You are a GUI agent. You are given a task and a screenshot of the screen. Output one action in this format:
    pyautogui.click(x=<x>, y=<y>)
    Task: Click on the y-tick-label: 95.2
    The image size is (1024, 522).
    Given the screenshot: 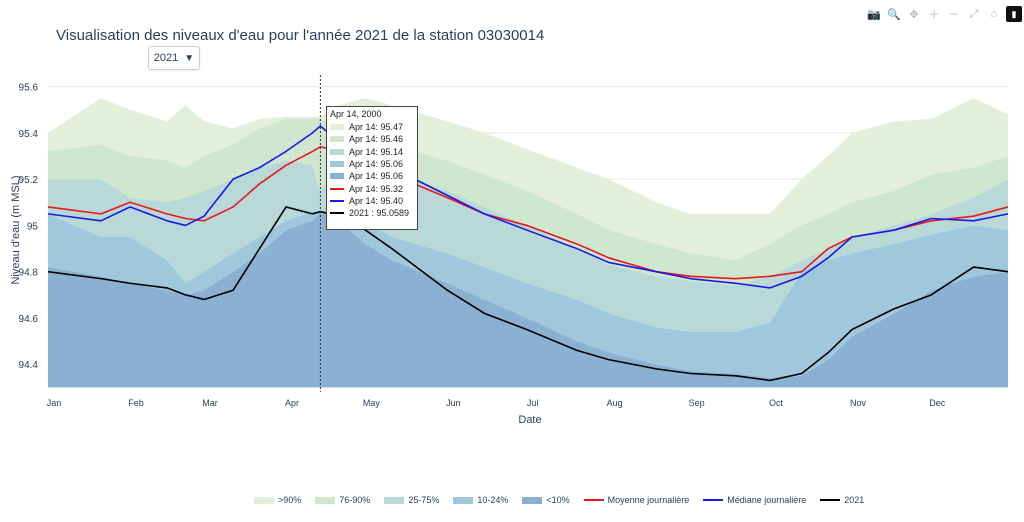 What is the action you would take?
    pyautogui.click(x=29, y=180)
    